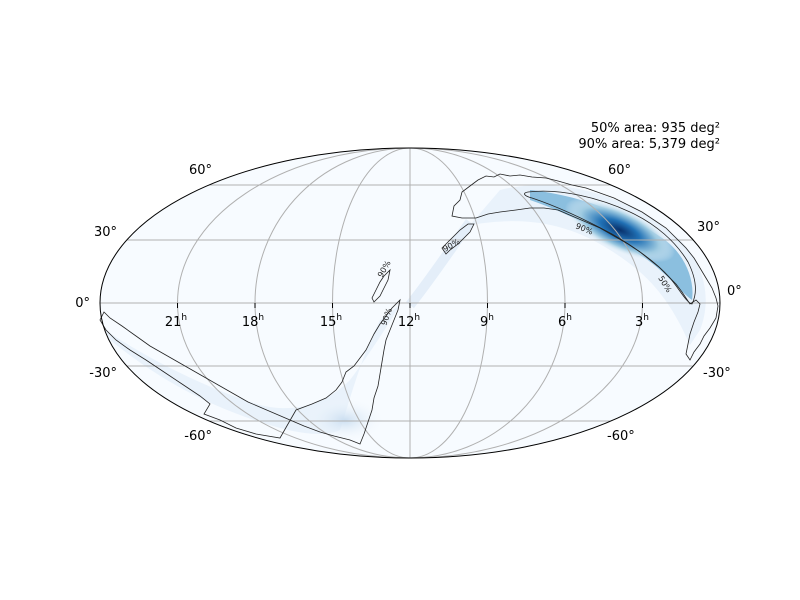 The image size is (800, 600). Describe the element at coordinates (410, 305) in the screenshot. I see `ra-tick-marks` at that location.